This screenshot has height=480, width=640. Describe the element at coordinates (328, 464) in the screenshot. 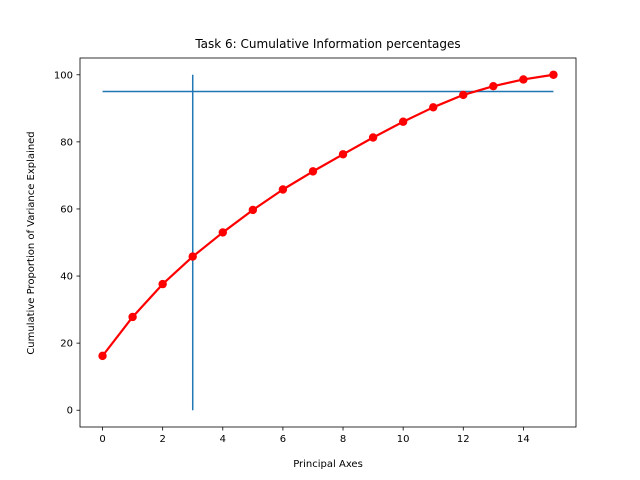

I see `x-axis-label: Principal Axes` at that location.